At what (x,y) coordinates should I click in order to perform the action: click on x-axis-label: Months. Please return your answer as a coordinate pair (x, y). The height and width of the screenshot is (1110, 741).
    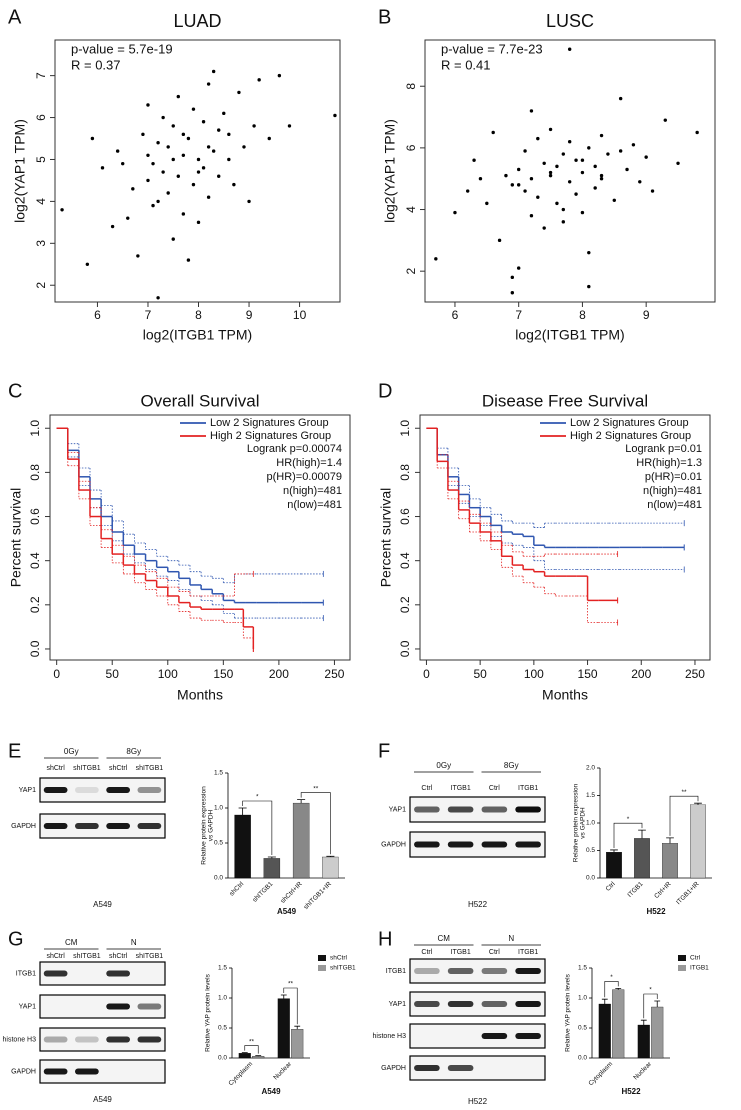
    Looking at the image, I should click on (200, 695).